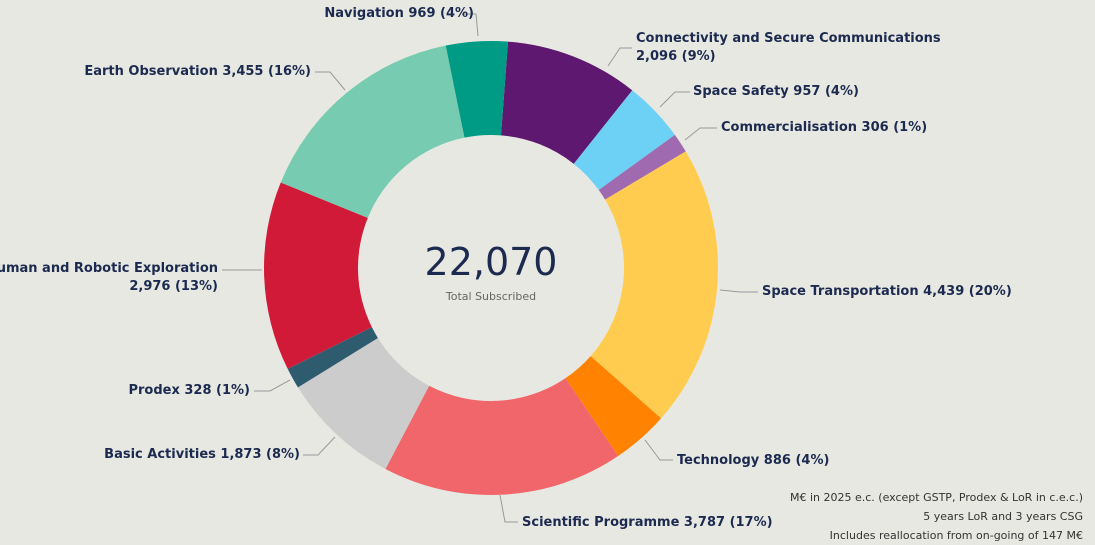 The width and height of the screenshot is (1095, 545). What do you see at coordinates (109, 268) in the screenshot?
I see `data-label-name: Human and Robotic Exploration` at bounding box center [109, 268].